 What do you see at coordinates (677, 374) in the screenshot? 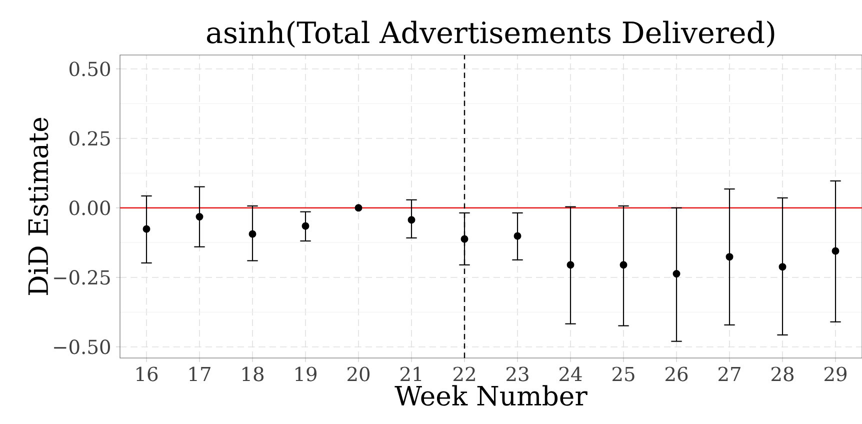
I see `x-tick-label: 26` at bounding box center [677, 374].